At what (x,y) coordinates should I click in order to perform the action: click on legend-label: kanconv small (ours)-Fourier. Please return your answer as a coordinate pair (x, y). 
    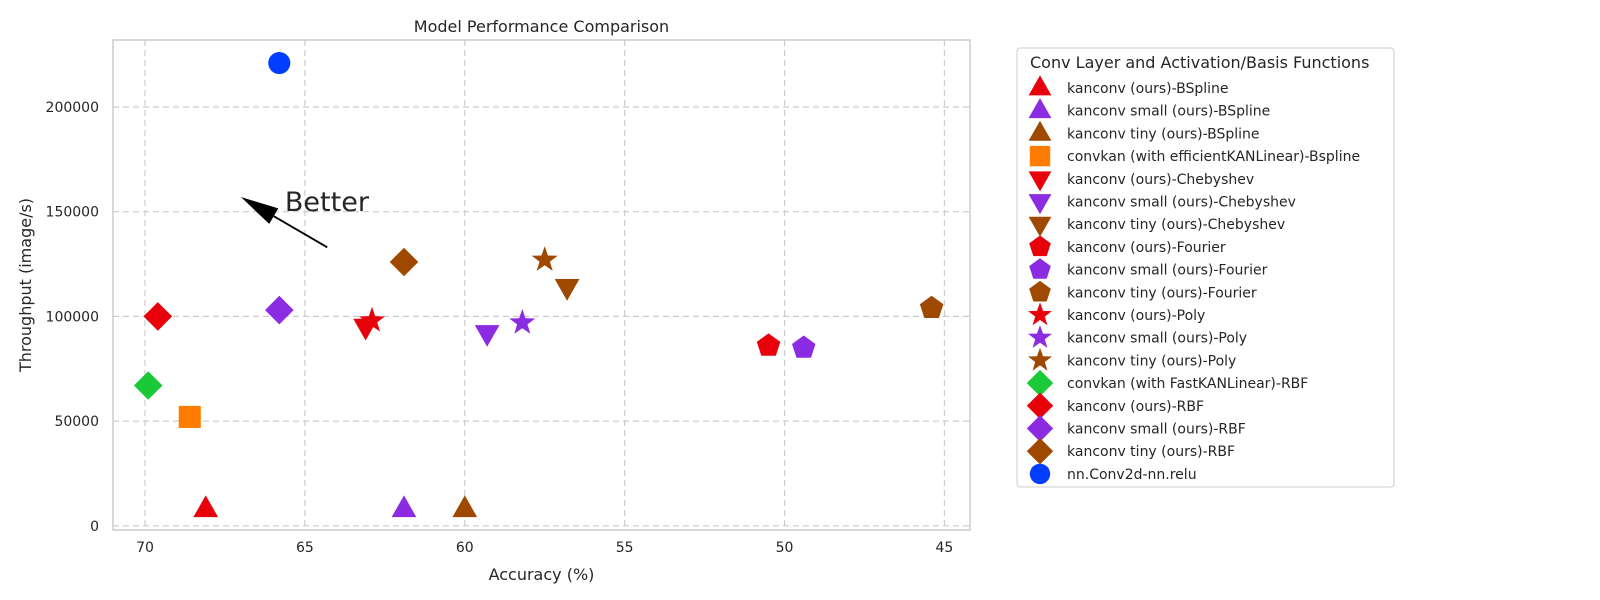
    Looking at the image, I should click on (1167, 271).